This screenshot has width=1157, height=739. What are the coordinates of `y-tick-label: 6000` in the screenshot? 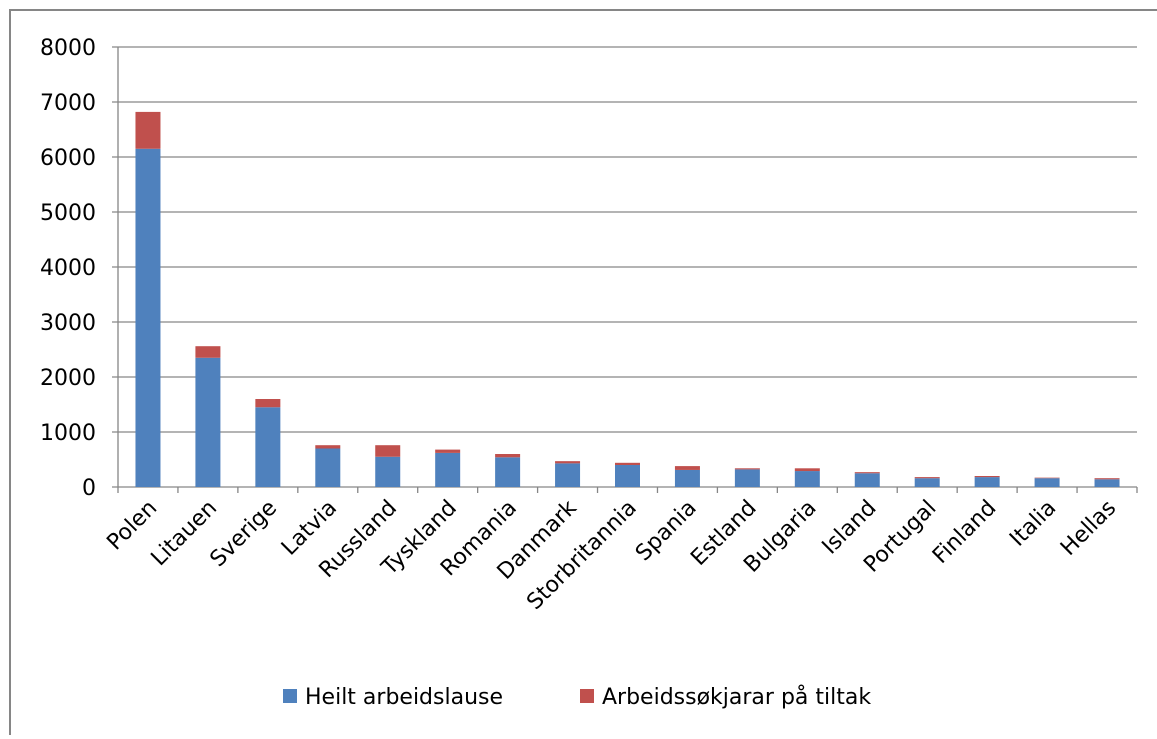 It's located at (68, 158).